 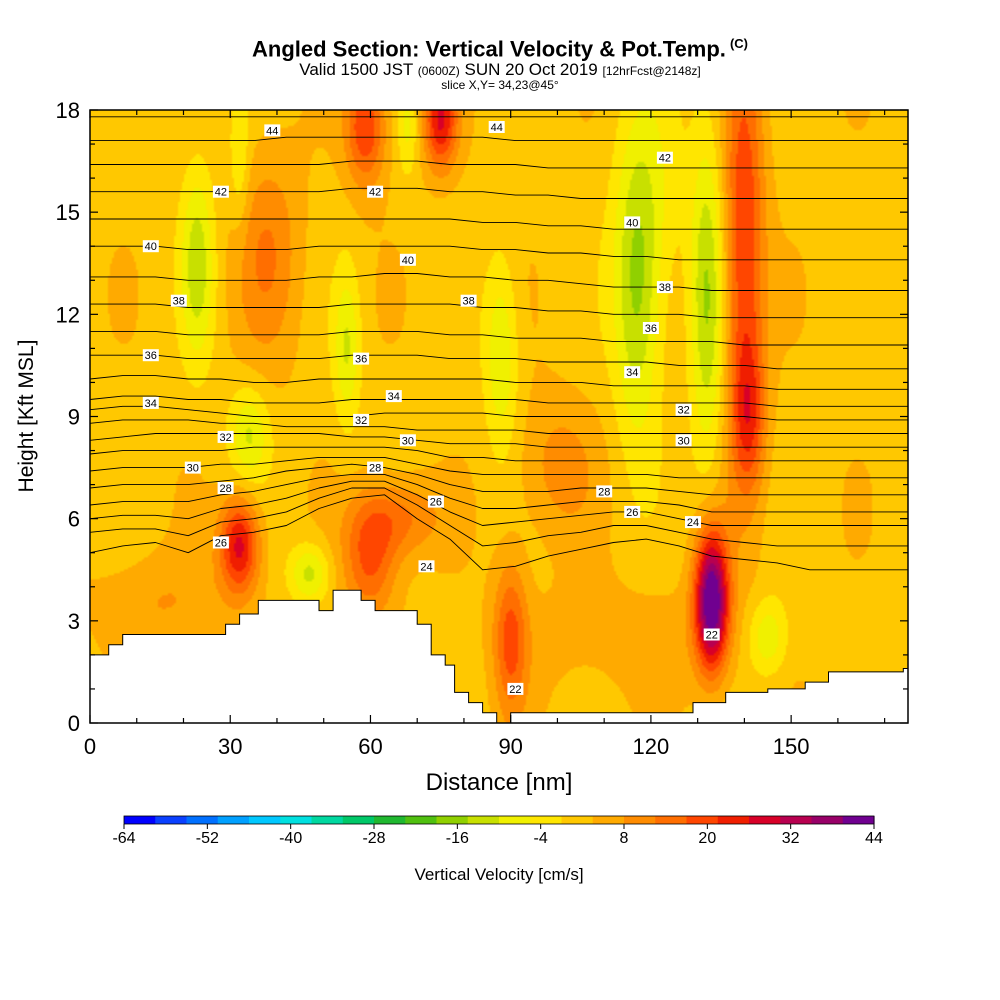 What do you see at coordinates (361, 360) in the screenshot?
I see `contour-label: 36` at bounding box center [361, 360].